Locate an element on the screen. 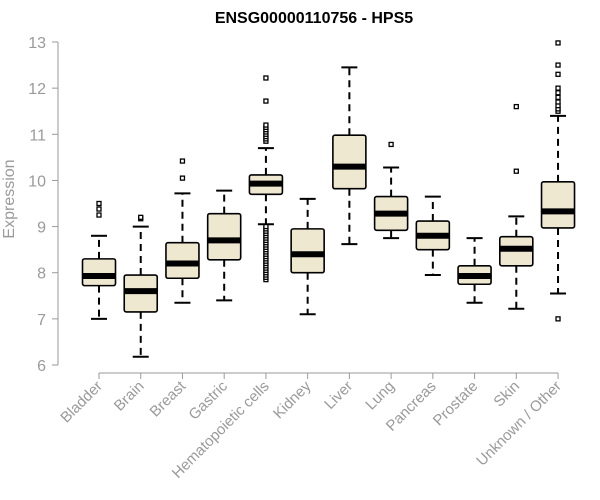 The height and width of the screenshot is (500, 600). x-tick-label: Skin is located at coordinates (506, 394).